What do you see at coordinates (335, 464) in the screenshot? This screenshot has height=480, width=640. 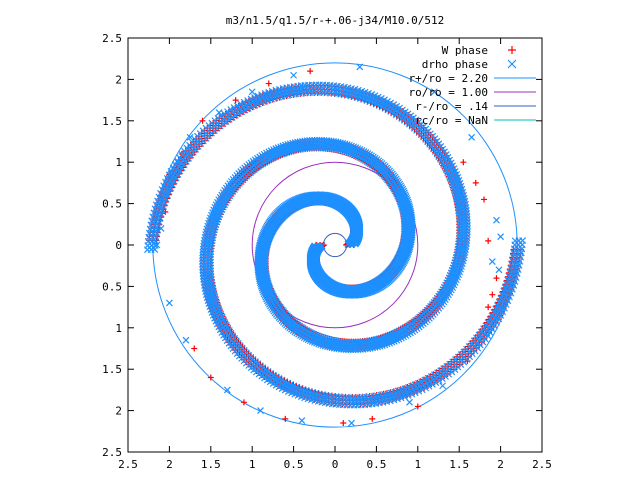 I see `x-tick-label: 0` at bounding box center [335, 464].